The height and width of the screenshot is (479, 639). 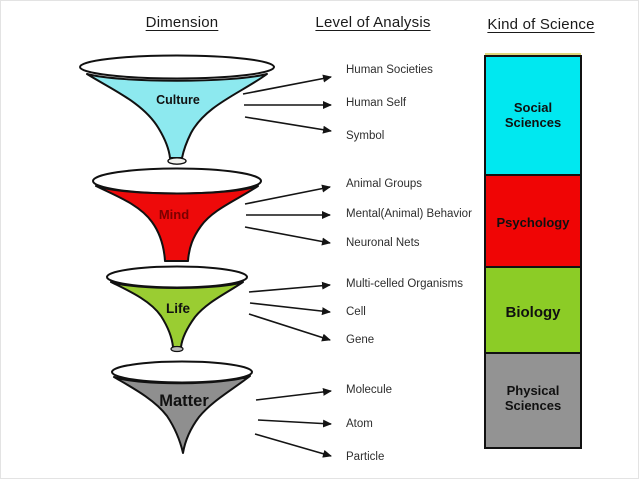 I want to click on level-label-atom: Atom, so click(x=359, y=424).